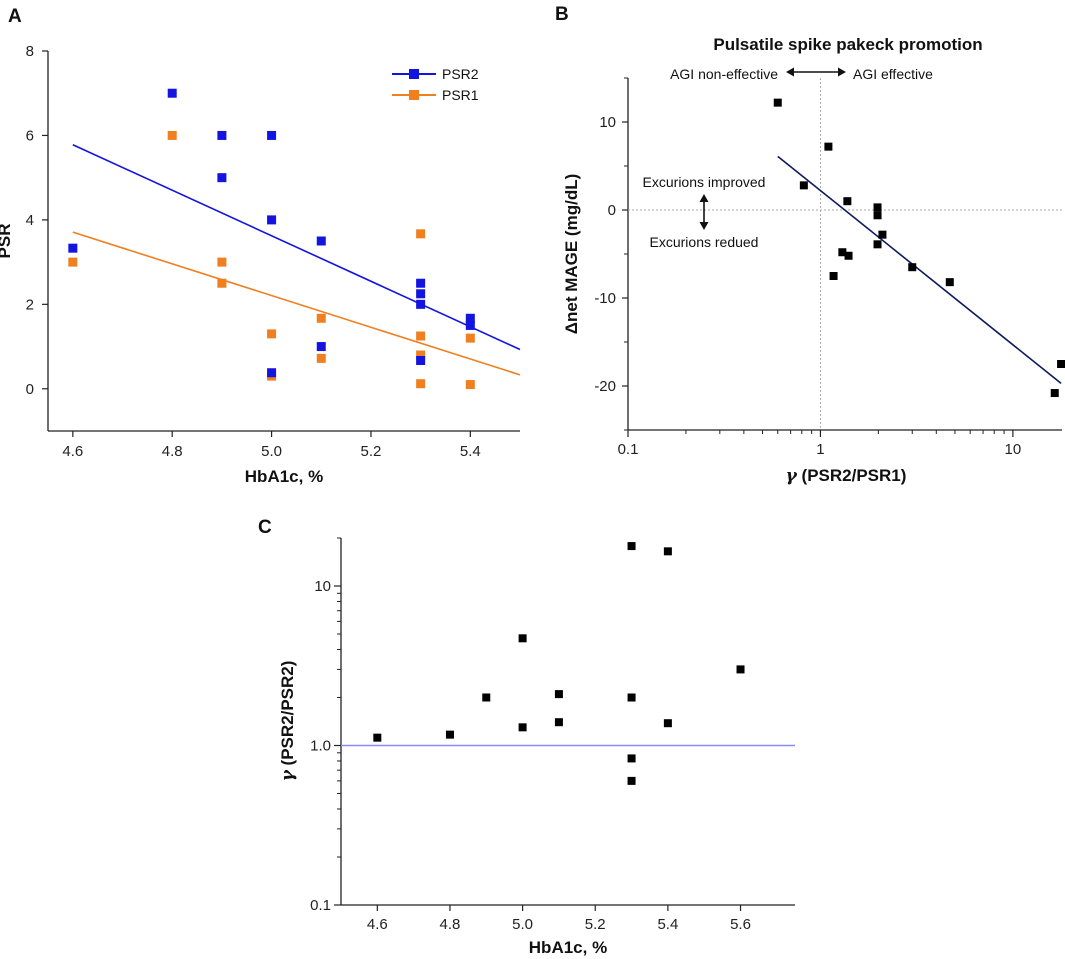 This screenshot has width=1065, height=959. What do you see at coordinates (7, 241) in the screenshot?
I see `panel-a-ylabel: PSR` at bounding box center [7, 241].